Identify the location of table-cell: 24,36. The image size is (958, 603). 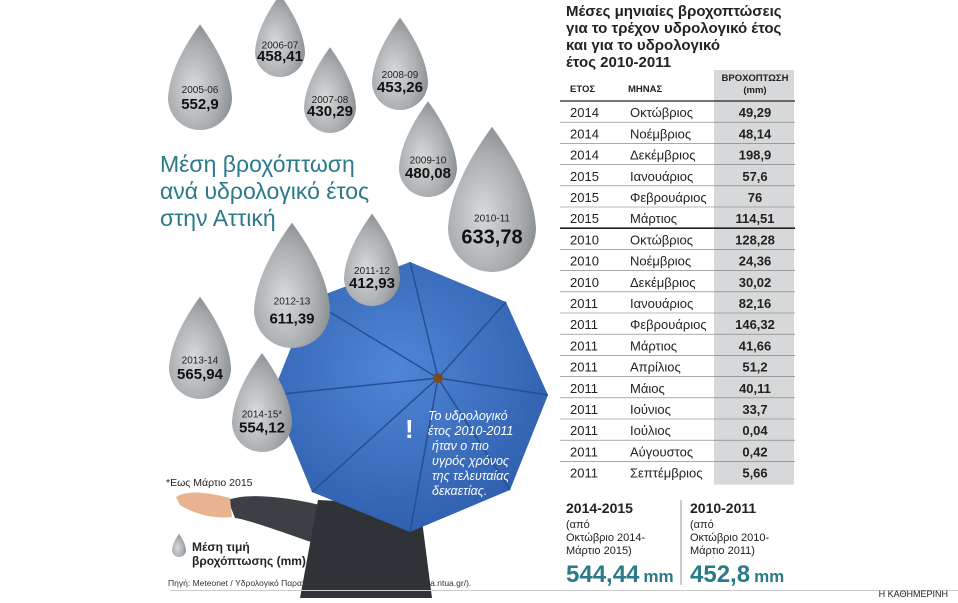
(755, 261).